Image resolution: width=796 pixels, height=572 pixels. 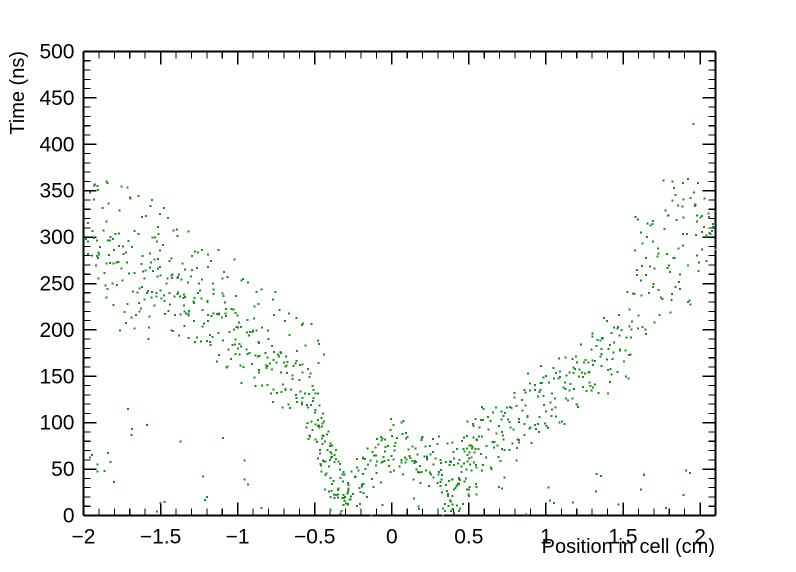 What do you see at coordinates (468, 537) in the screenshot?
I see `x-tick-label: 0.5` at bounding box center [468, 537].